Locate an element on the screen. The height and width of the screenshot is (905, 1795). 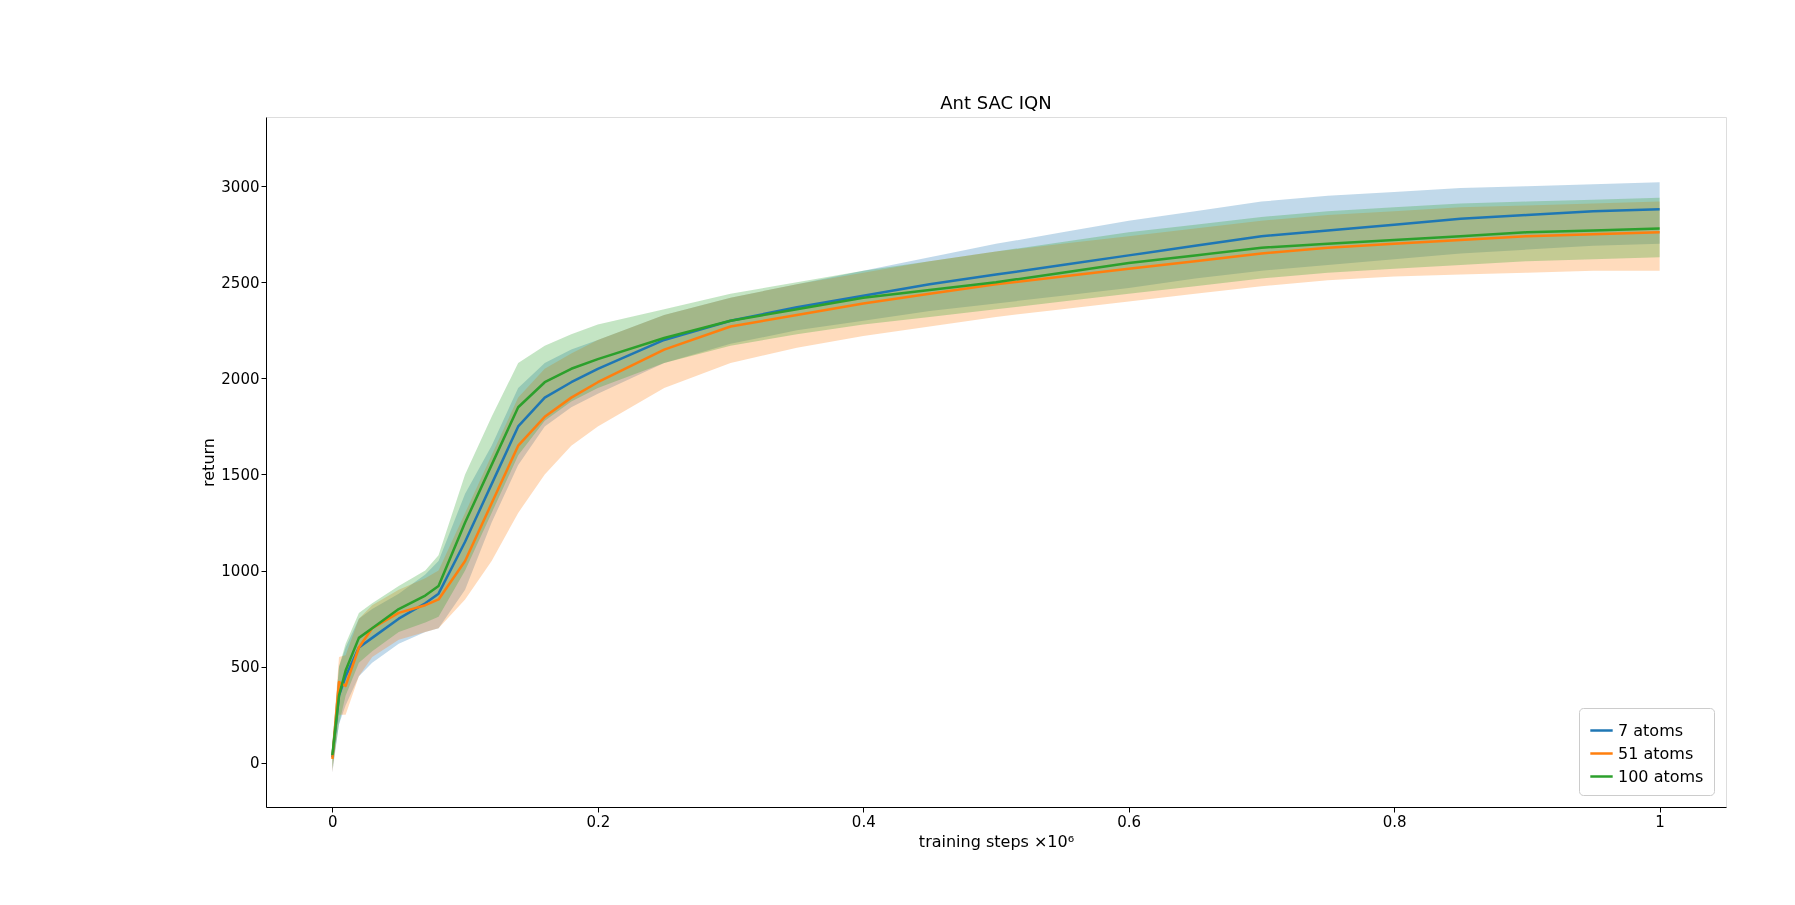
x-tick-label: 0.2 is located at coordinates (598, 821).